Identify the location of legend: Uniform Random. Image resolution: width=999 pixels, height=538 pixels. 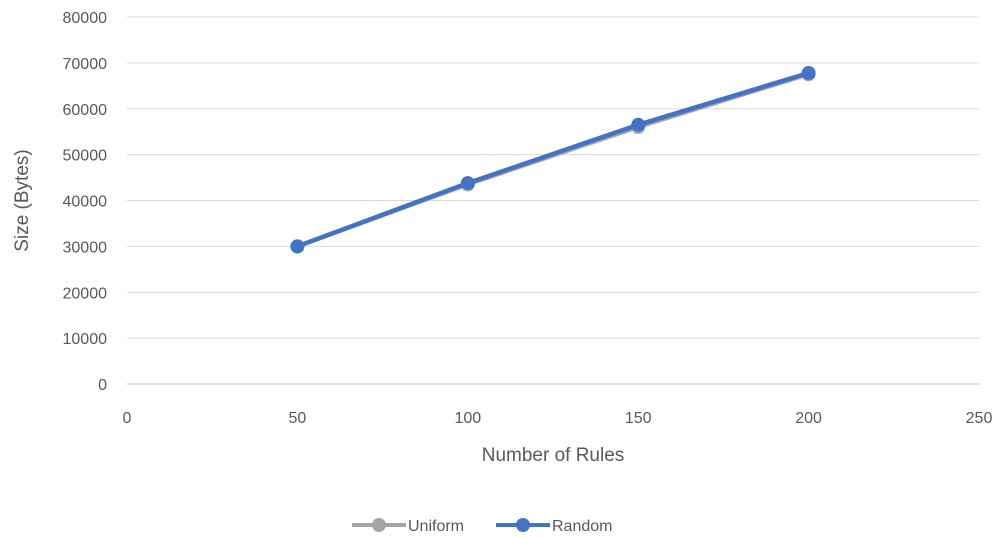
(482, 526).